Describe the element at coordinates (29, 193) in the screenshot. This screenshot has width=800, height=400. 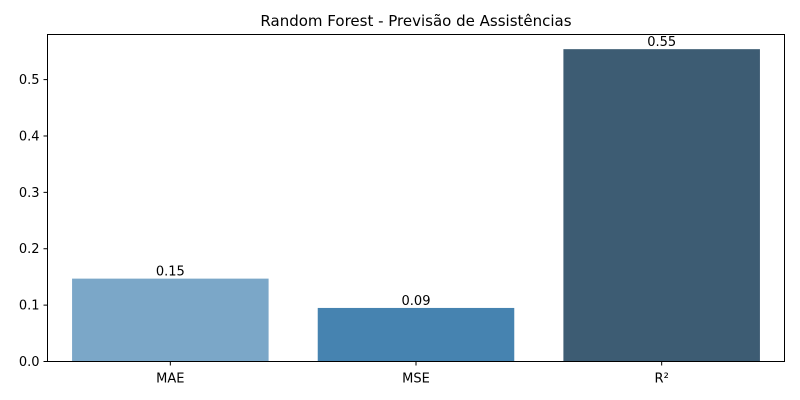
I see `y-tick-label: 0.3` at that location.